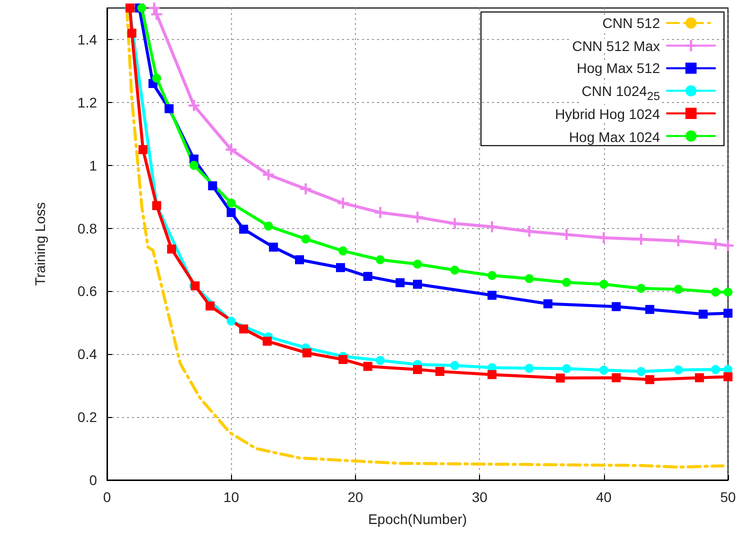 The image size is (740, 550). What do you see at coordinates (631, 23) in the screenshot?
I see `legend-label: CNN 512` at bounding box center [631, 23].